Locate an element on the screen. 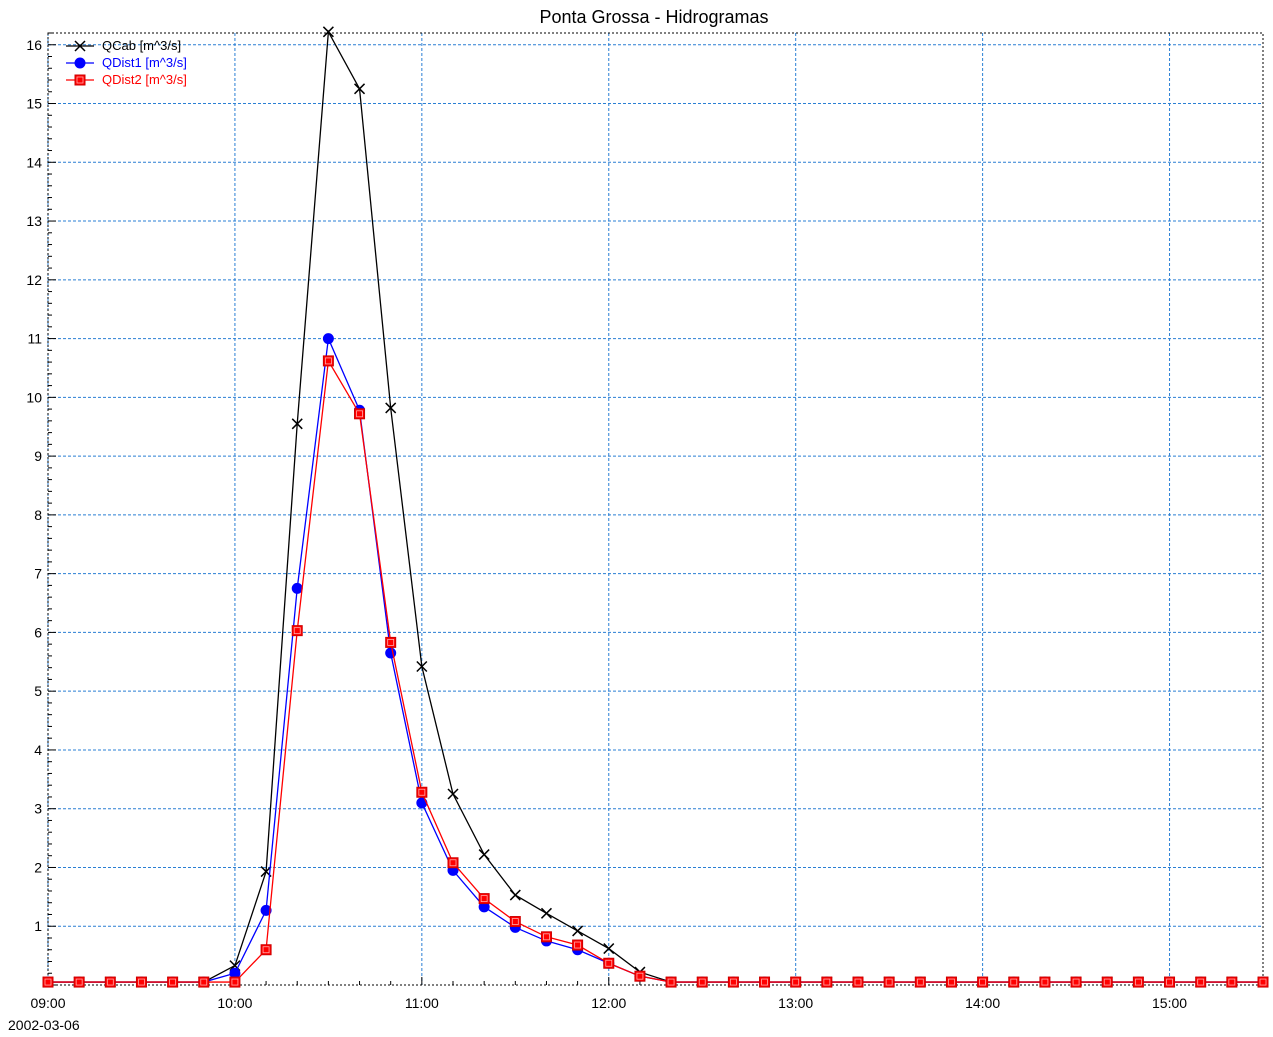 The image size is (1273, 1037). y-tick-label: 5 is located at coordinates (38, 691).